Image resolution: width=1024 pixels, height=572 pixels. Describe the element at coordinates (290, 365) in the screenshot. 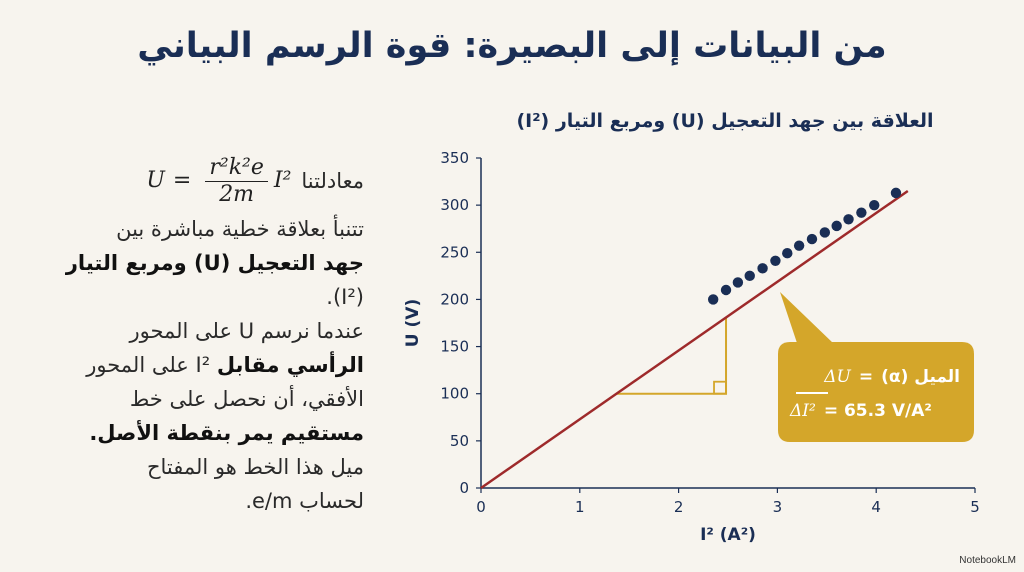

I see `bold-text: الرأسي مقابل` at that location.